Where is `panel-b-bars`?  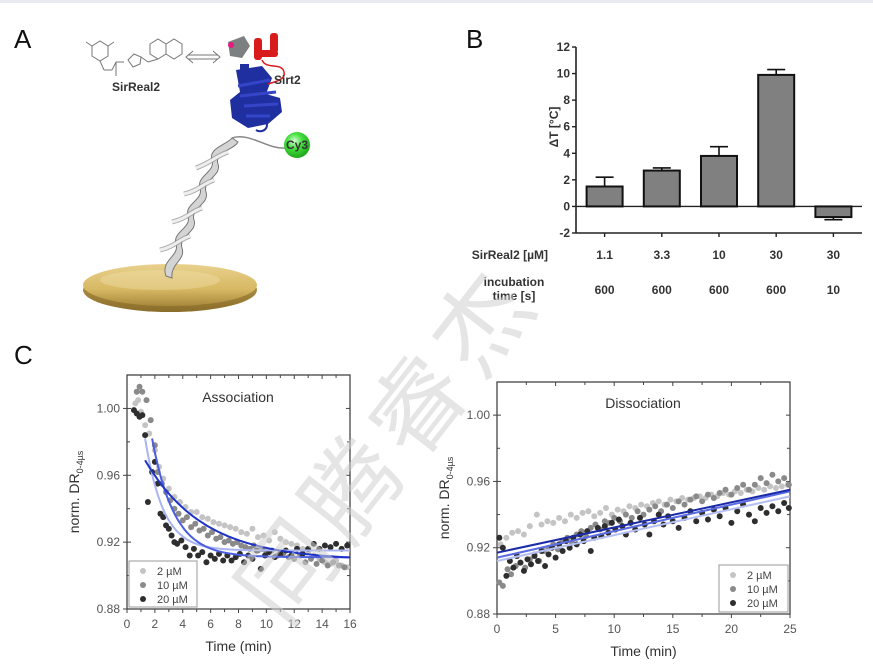 panel-b-bars is located at coordinates (719, 144).